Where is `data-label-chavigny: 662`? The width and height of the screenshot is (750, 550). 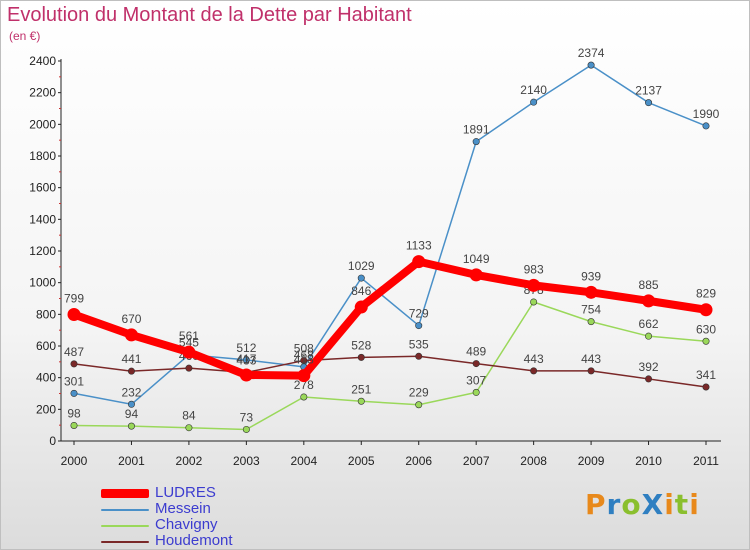
data-label-chavigny: 662 is located at coordinates (649, 324).